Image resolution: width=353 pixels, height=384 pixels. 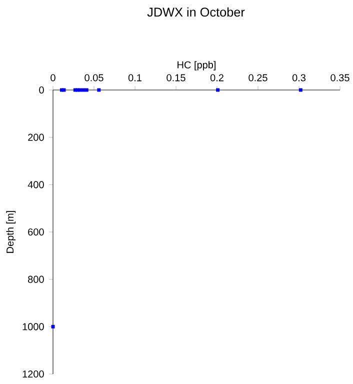 What do you see at coordinates (33, 374) in the screenshot?
I see `y-tick-label: 1200` at bounding box center [33, 374].